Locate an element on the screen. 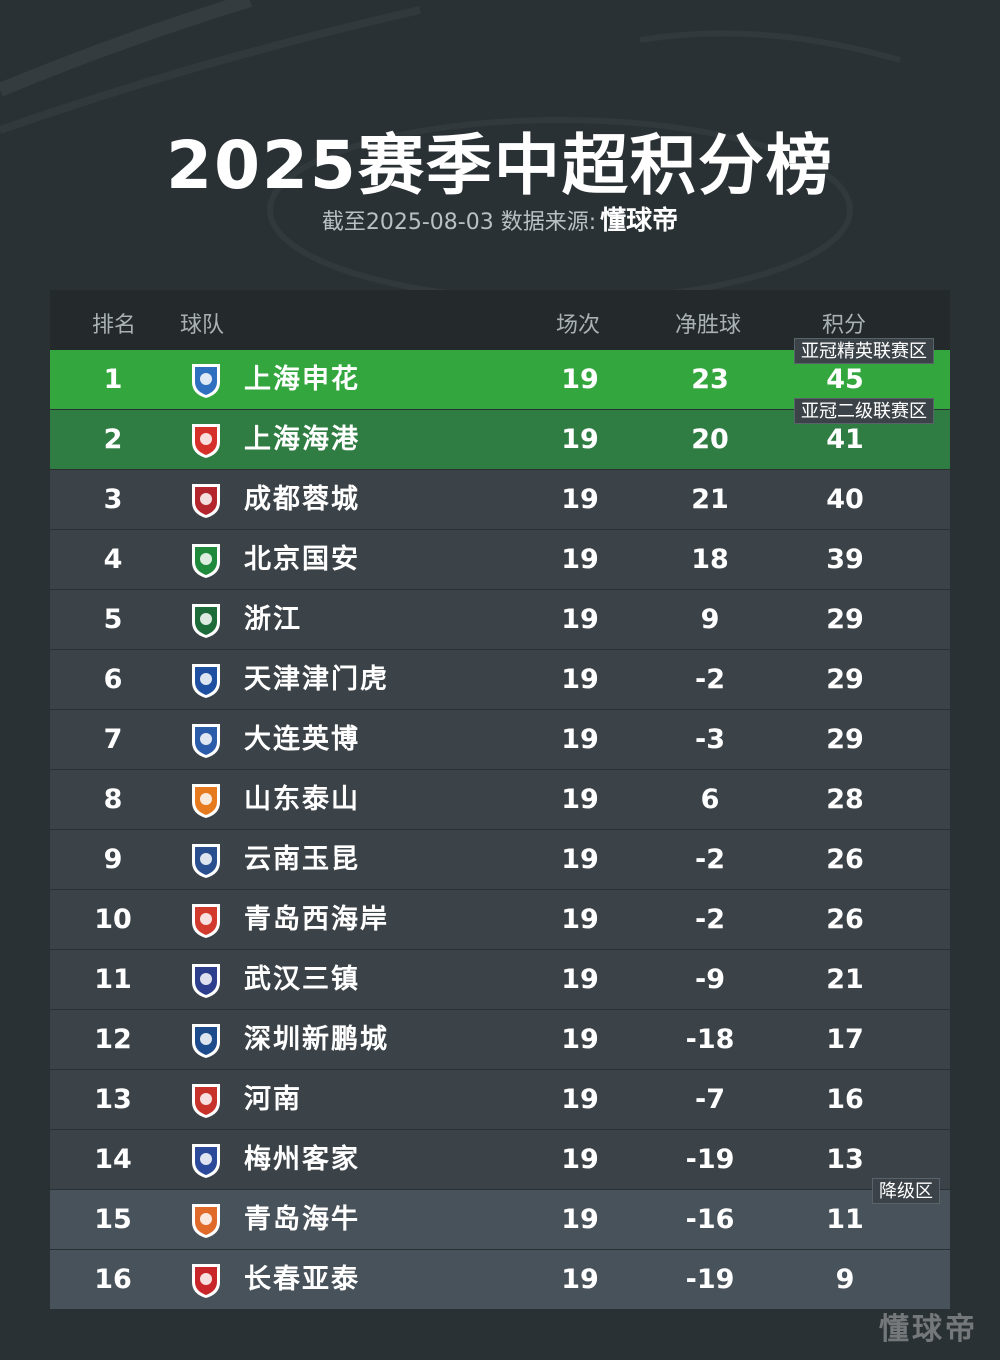 This screenshot has width=1000, height=1360. row-rank: 1 is located at coordinates (113, 379).